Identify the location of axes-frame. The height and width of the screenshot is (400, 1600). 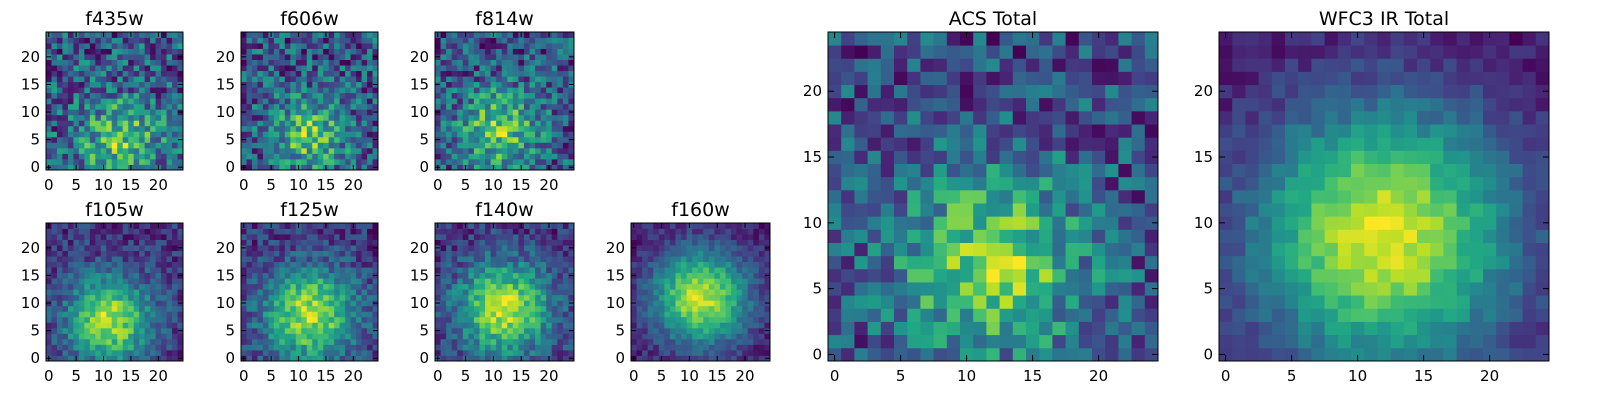
(504, 101).